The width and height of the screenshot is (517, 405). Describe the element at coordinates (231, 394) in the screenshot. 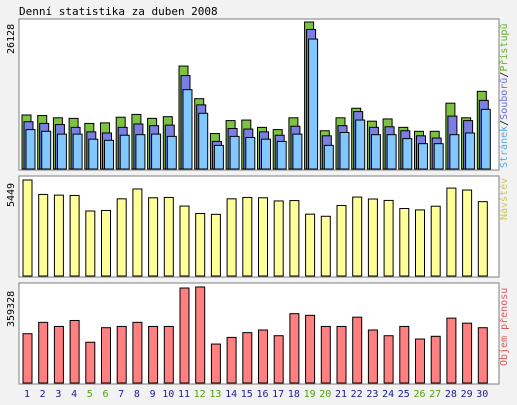

I see `day-label-14: 14` at that location.